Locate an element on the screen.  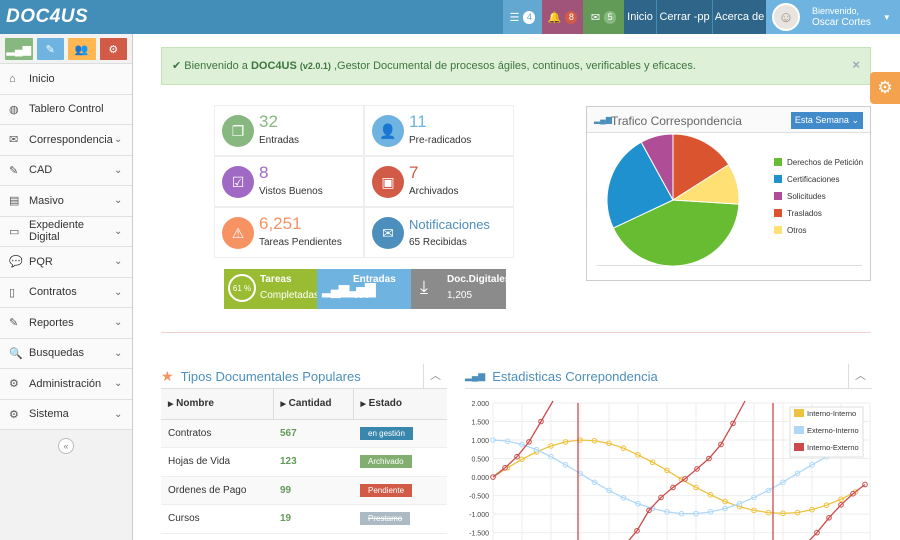
settings-shortcut-button: ⚙ is located at coordinates (113, 49).